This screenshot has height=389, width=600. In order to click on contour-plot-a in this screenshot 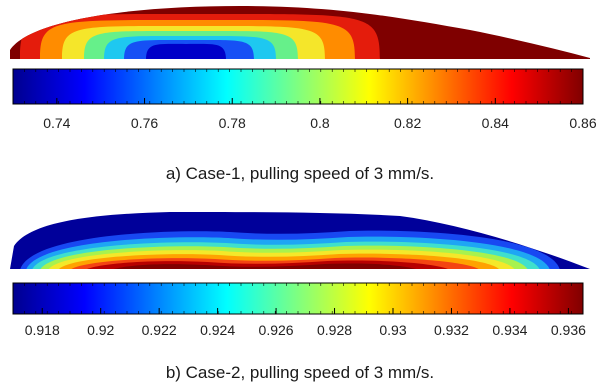, I will do `click(300, 32)`.